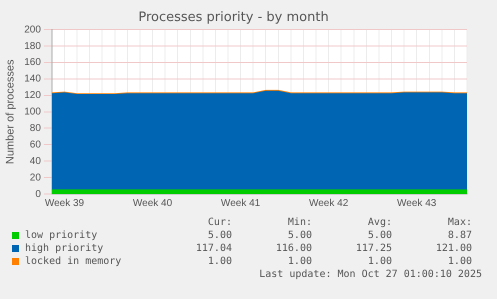 This screenshot has height=299, width=497. Describe the element at coordinates (328, 203) in the screenshot. I see `x-tick-label: Week 42` at that location.